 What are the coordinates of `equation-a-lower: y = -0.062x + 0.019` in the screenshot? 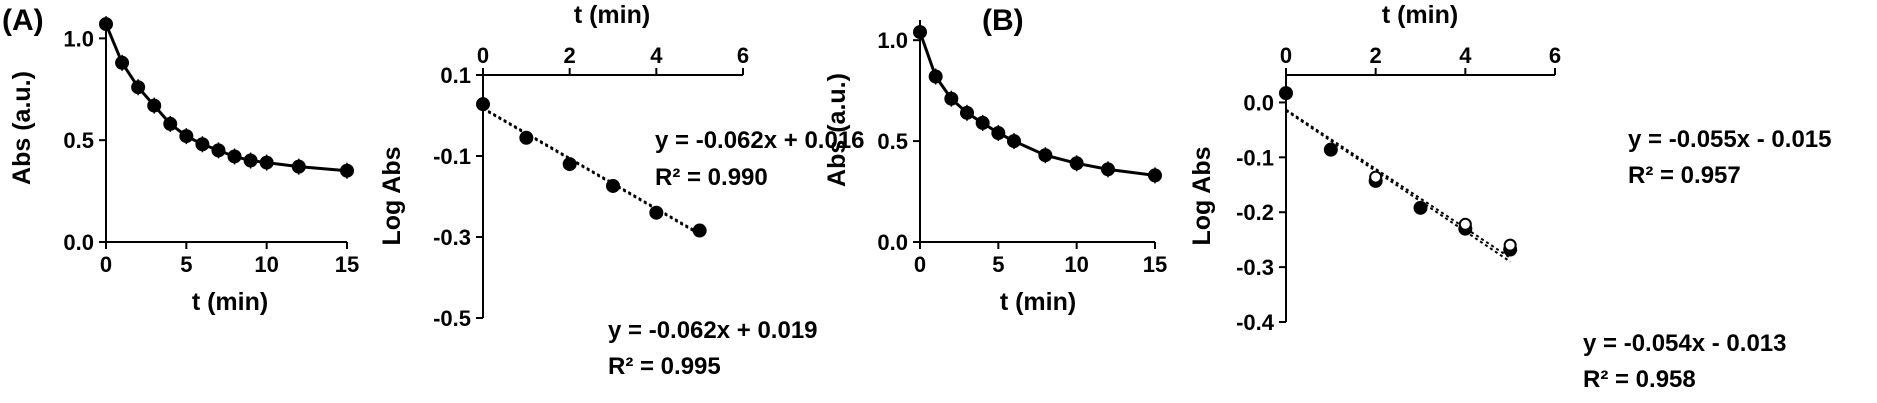 It's located at (713, 330).